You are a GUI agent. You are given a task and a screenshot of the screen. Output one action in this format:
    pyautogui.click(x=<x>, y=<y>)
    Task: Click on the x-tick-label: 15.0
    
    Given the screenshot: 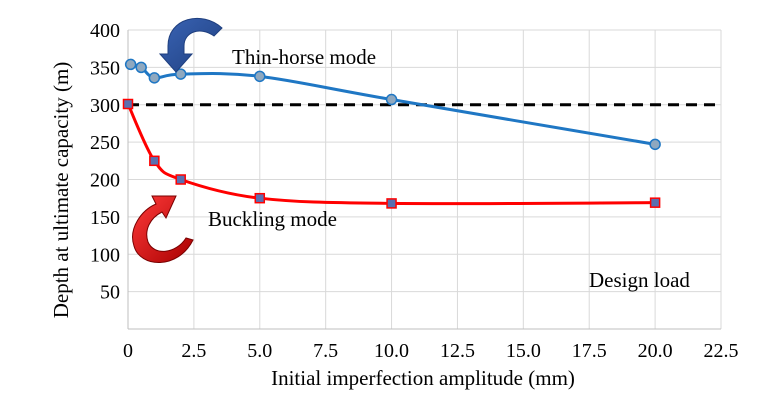 What is the action you would take?
    pyautogui.click(x=523, y=351)
    